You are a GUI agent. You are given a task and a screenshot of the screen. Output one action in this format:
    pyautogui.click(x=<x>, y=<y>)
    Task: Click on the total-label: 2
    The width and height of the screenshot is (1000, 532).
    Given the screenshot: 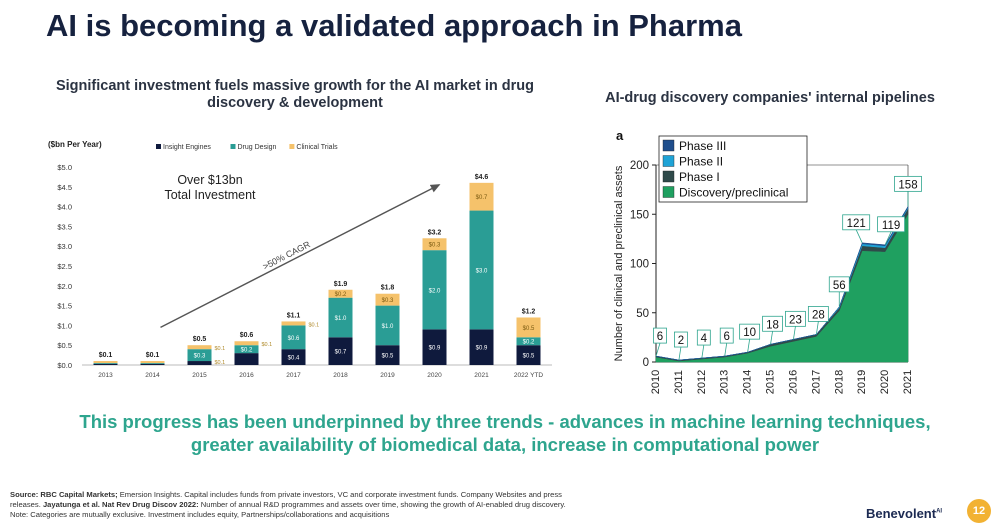 What is the action you would take?
    pyautogui.click(x=681, y=341)
    